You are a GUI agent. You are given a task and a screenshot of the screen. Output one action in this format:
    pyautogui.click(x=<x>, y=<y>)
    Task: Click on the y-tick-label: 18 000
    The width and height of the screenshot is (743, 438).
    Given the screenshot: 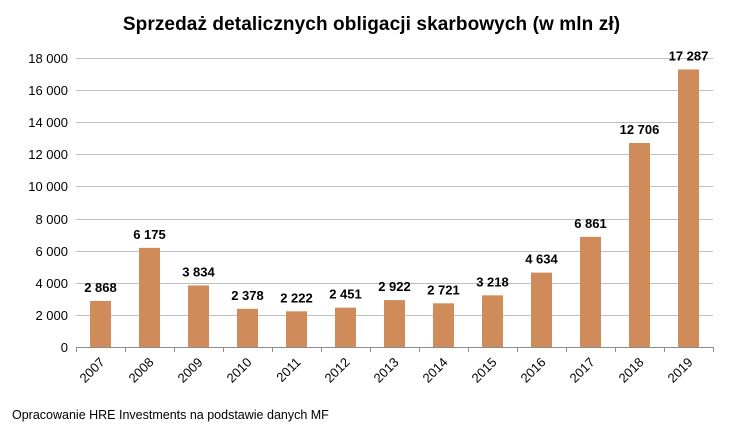 What is the action you would take?
    pyautogui.click(x=48, y=58)
    